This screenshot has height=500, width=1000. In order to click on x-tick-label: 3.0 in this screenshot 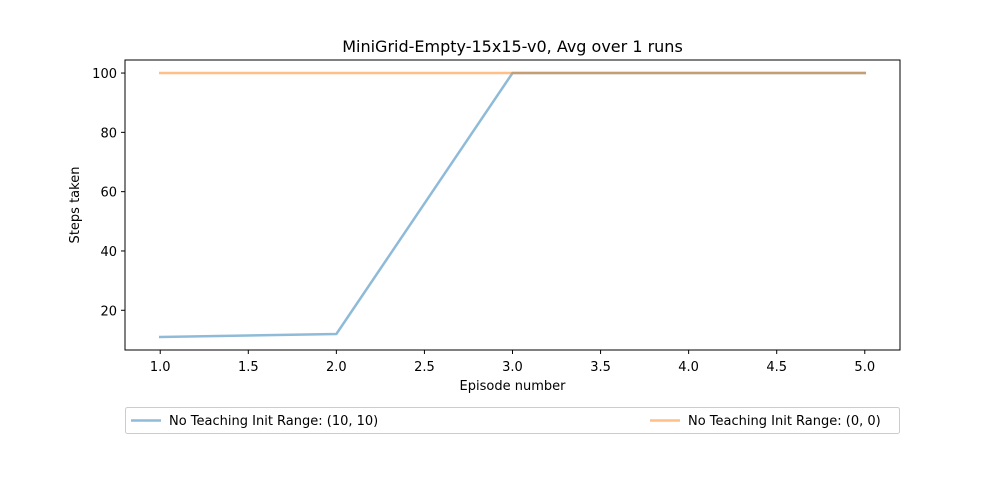, I will do `click(512, 367)`.